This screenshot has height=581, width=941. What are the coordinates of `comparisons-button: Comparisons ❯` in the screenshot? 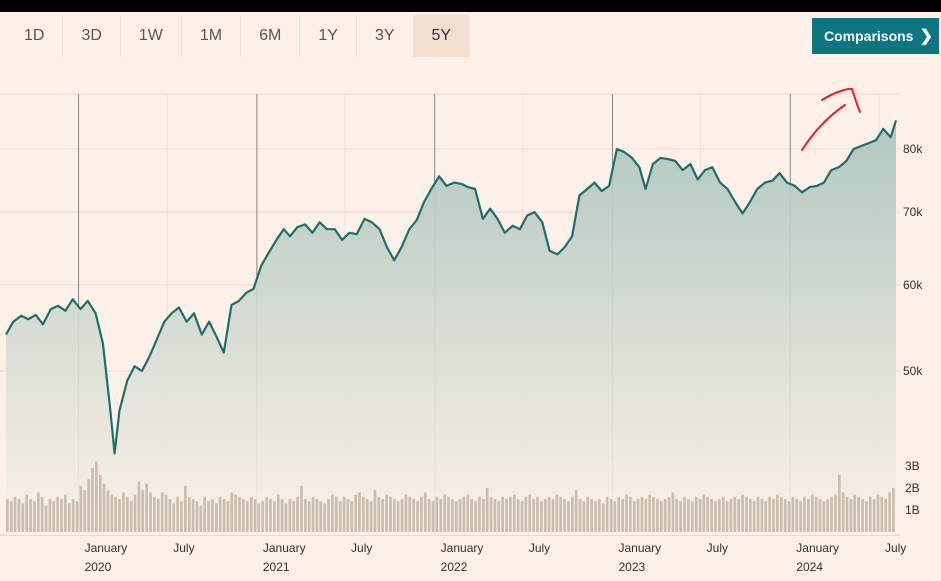 It's located at (875, 36).